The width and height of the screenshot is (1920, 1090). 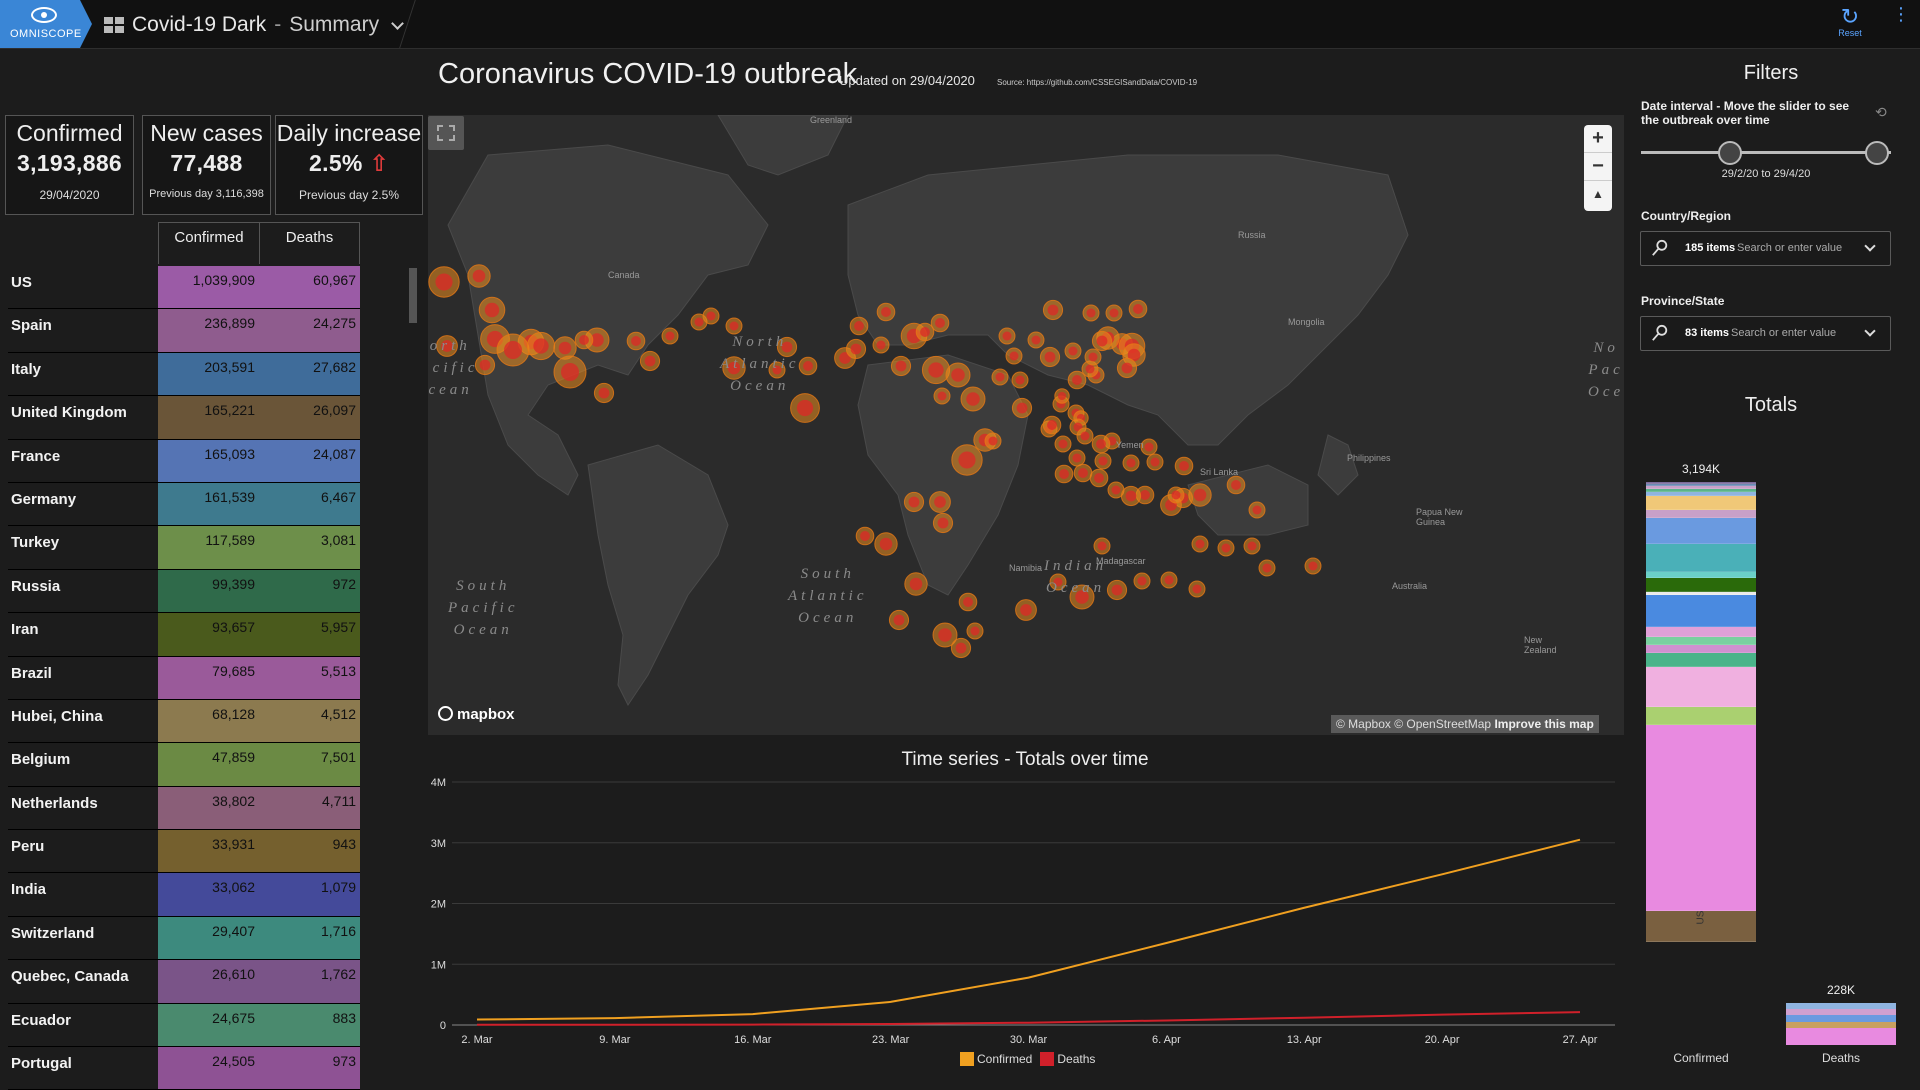 I want to click on country-select: 185 items Search or enter value, so click(x=1765, y=248).